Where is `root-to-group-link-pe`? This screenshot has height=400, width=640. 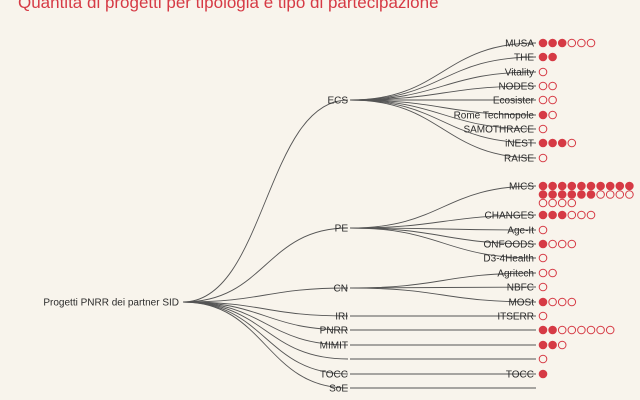 root-to-group-link-pe is located at coordinates (265, 265).